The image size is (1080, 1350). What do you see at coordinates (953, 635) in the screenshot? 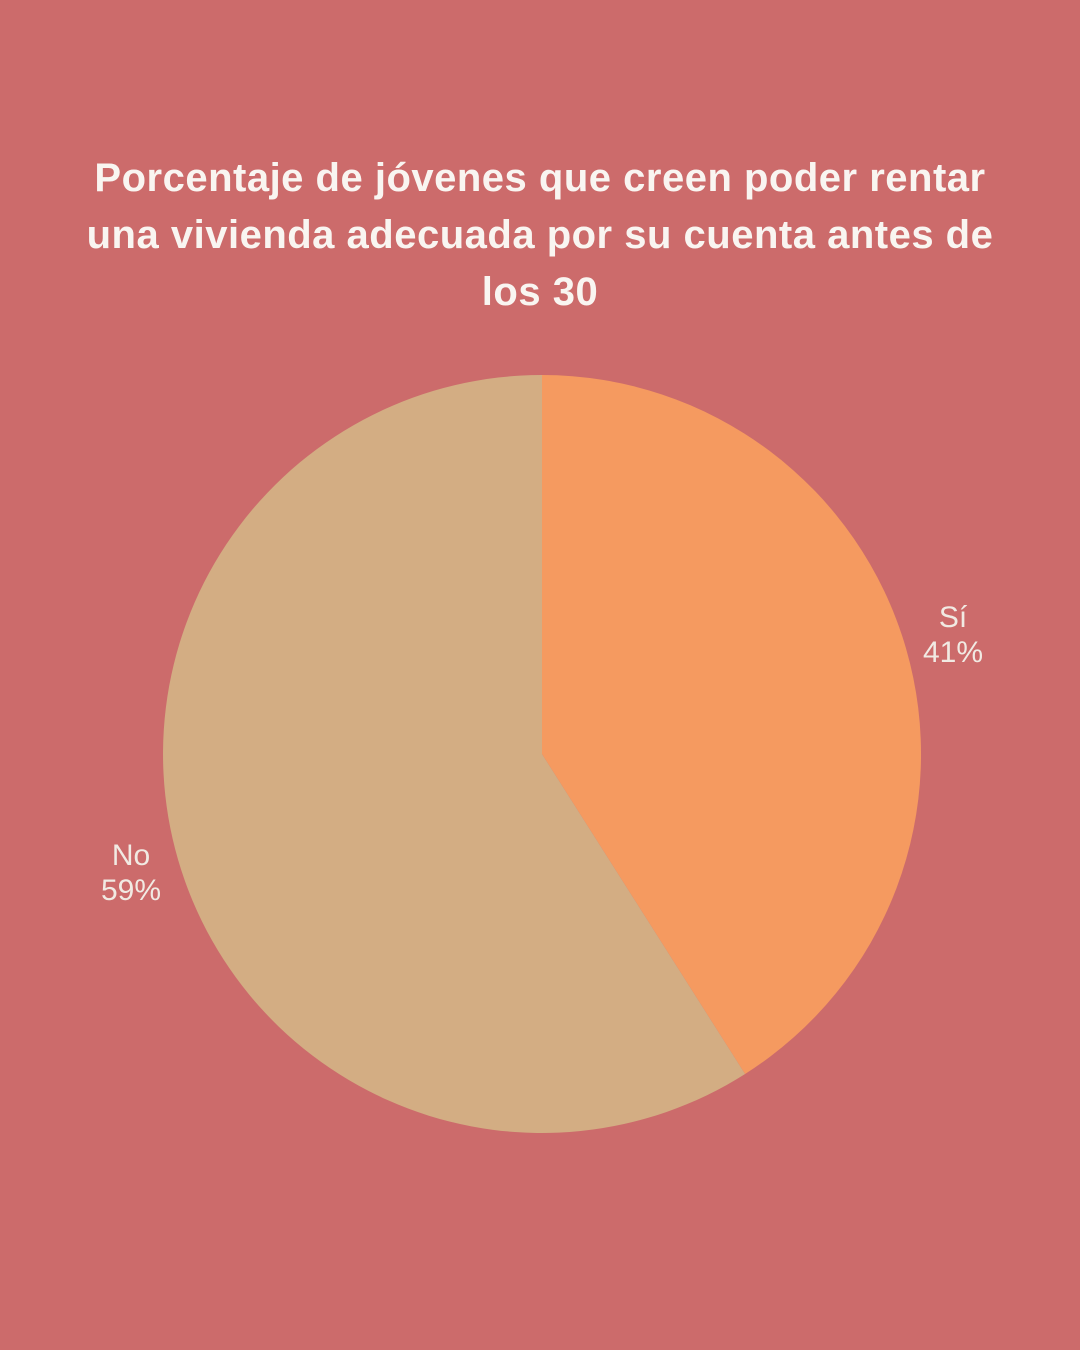
I see `slice-label-si: Sí 41%` at bounding box center [953, 635].